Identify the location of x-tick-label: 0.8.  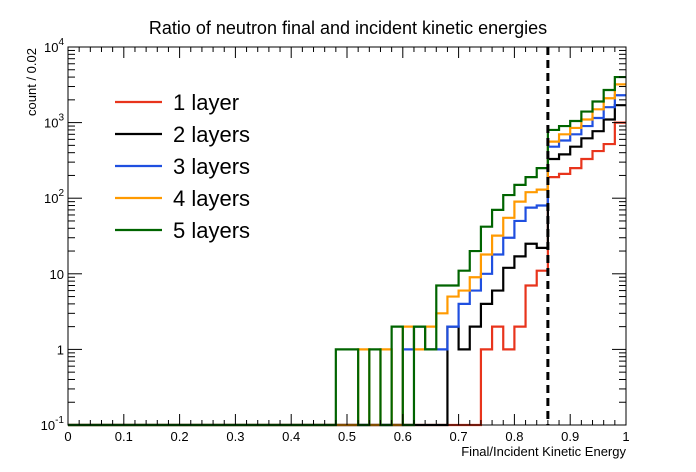
(514, 436).